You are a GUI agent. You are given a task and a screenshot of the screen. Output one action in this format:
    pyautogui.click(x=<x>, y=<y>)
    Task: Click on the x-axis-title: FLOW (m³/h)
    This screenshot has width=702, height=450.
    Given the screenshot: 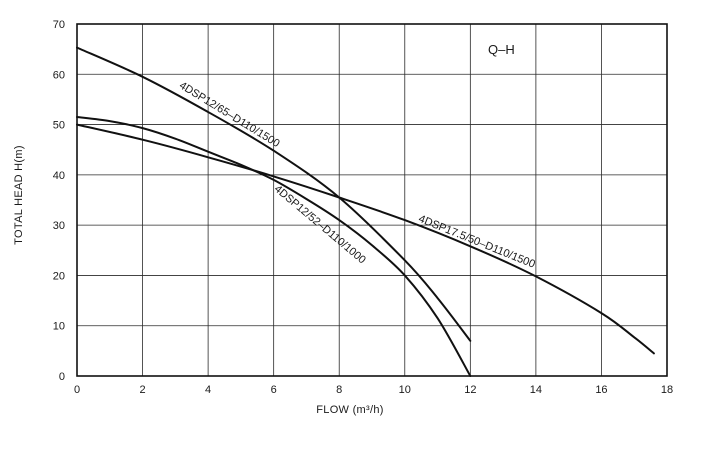 What is the action you would take?
    pyautogui.click(x=349, y=410)
    